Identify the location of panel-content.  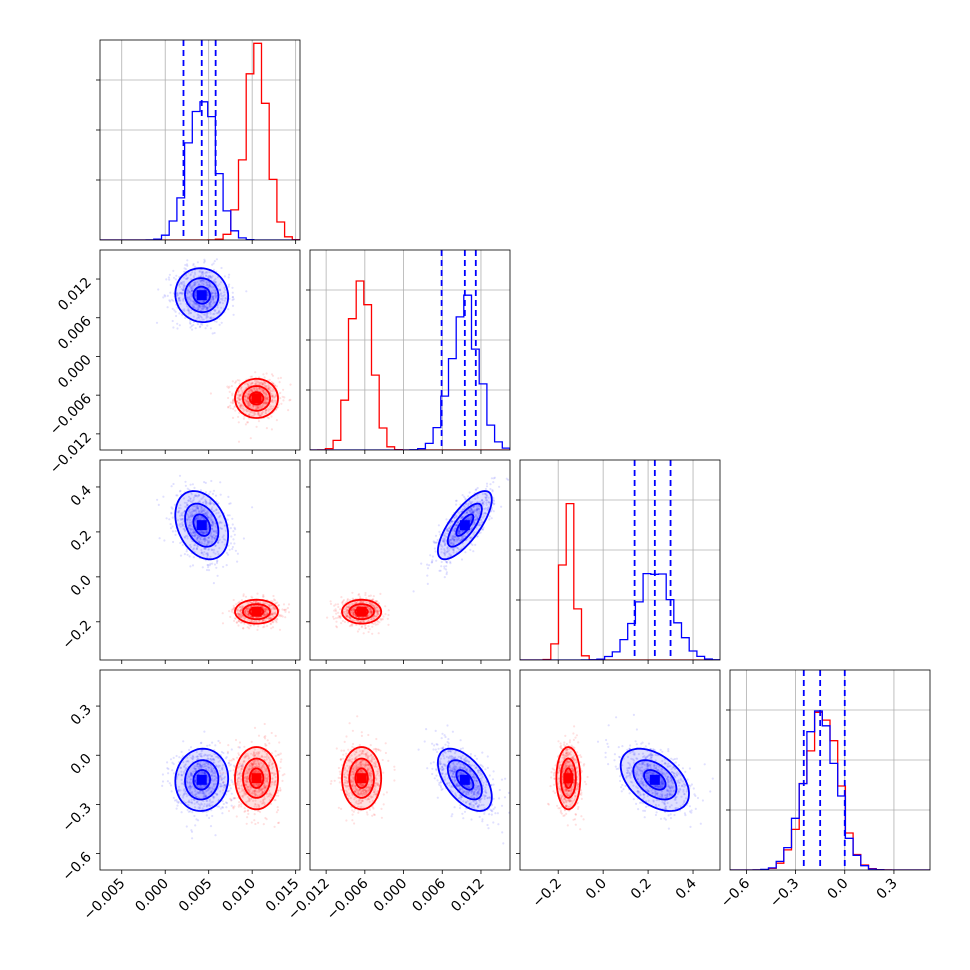
(223, 781).